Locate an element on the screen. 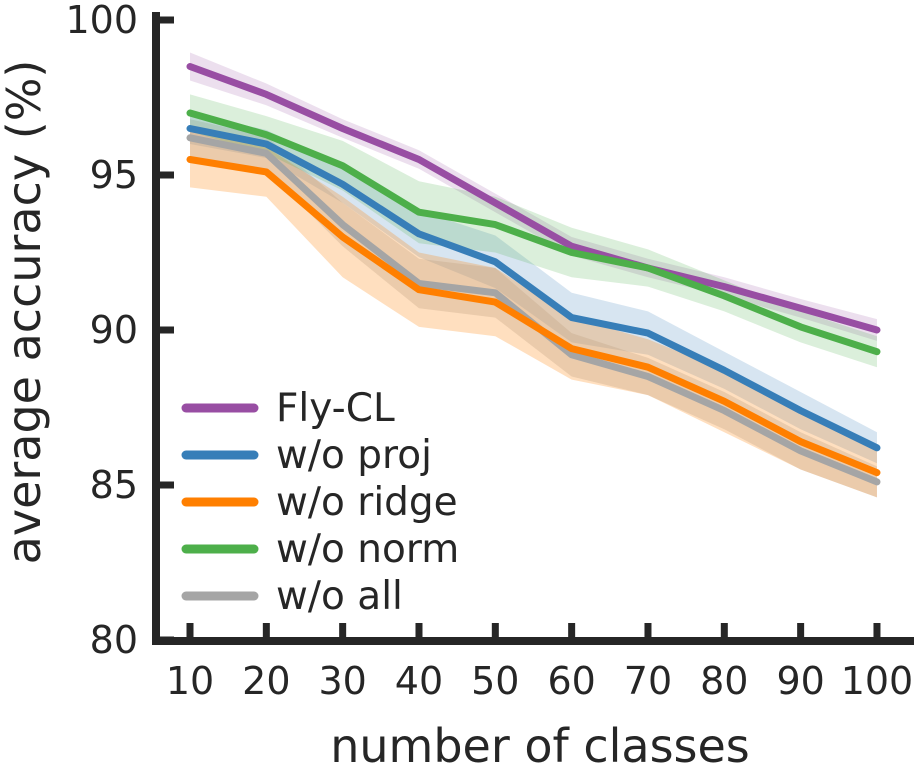 The image size is (914, 771). x-tick-label: 100 is located at coordinates (877, 681).